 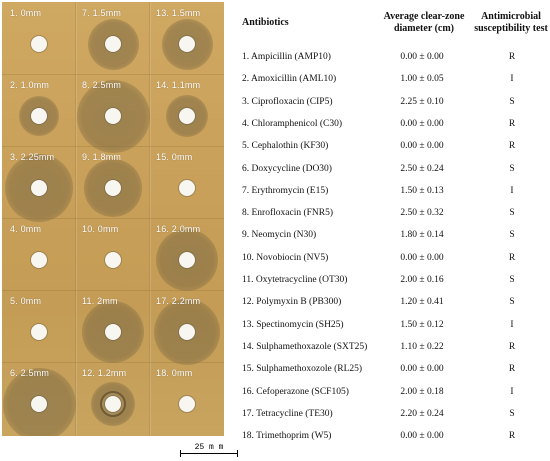 I want to click on antibiotic-name: 15. Sulphamethoxozole (RL25), so click(x=302, y=369).